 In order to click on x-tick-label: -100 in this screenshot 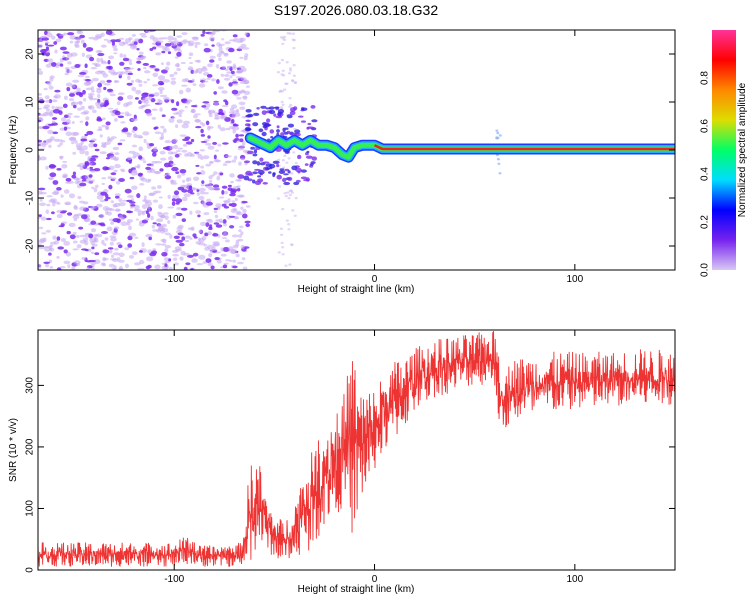, I will do `click(174, 579)`.